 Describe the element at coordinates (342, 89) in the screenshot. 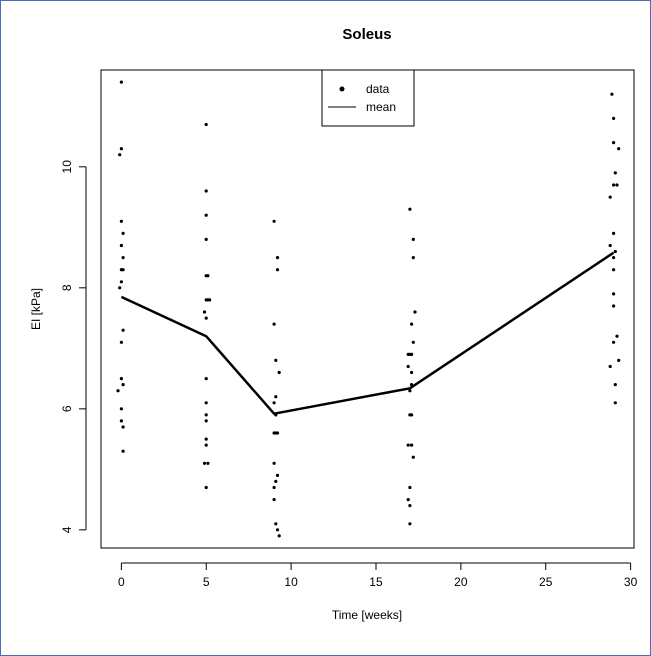

I see `legend-data-symbol` at that location.